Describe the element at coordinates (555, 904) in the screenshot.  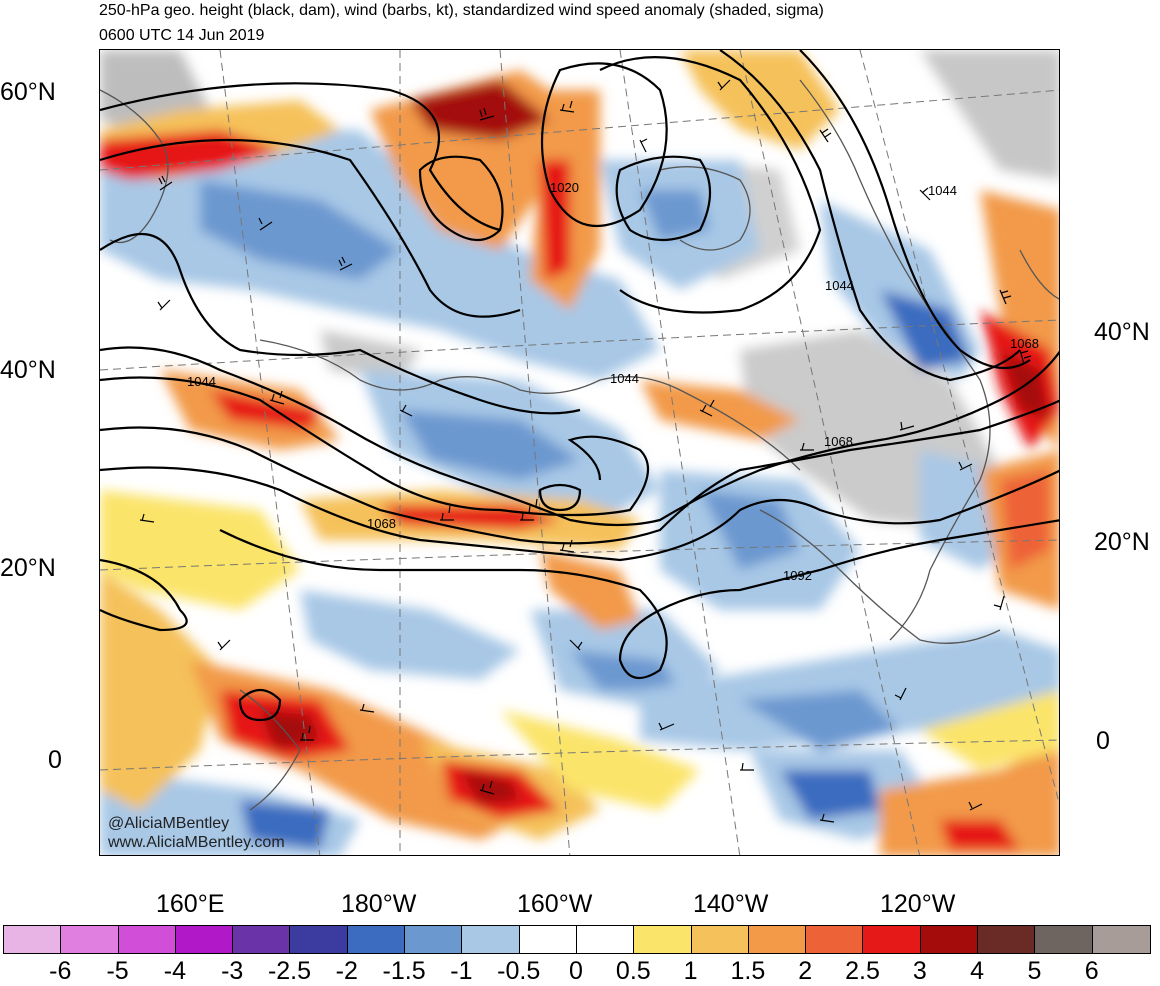
I see `lon-label-160w: 160°W` at that location.